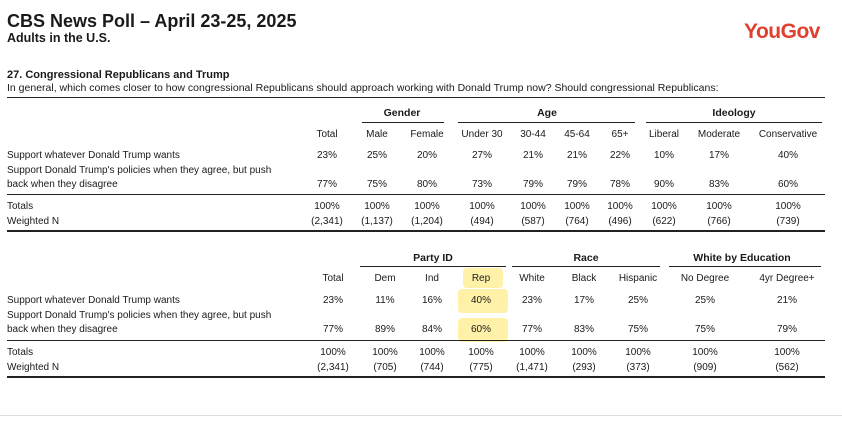  I want to click on row-label-support-whatever-2: Support whatever Donald Trump wants, so click(93, 300).